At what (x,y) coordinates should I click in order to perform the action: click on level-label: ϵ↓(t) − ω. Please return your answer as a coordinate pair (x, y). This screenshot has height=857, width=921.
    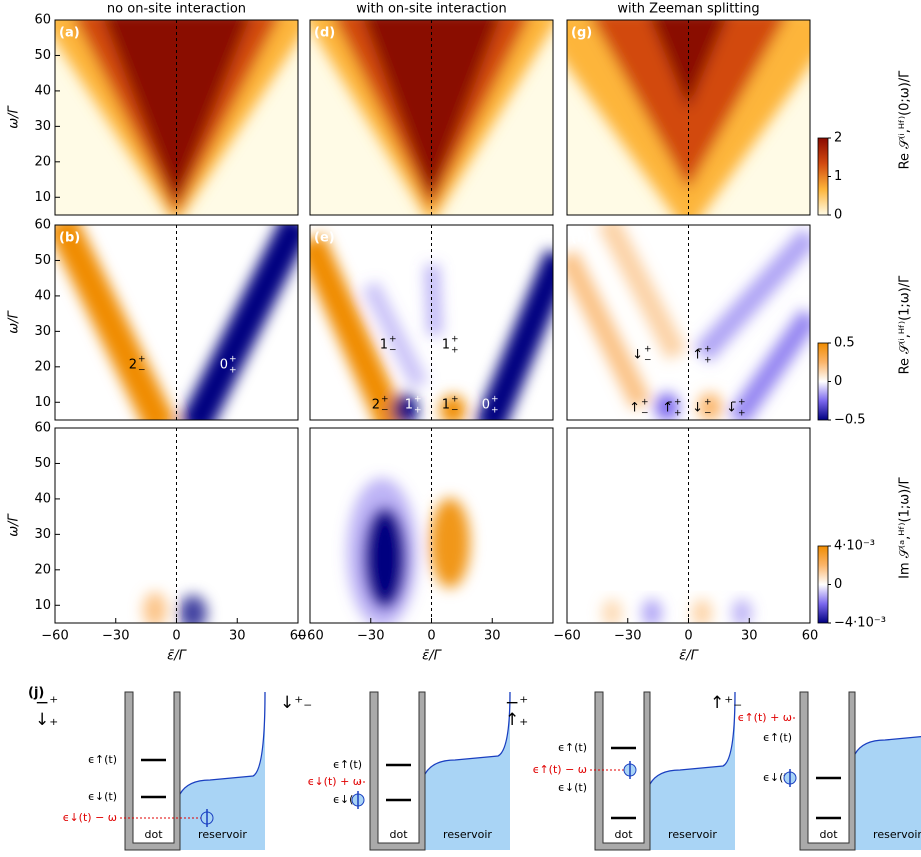
    Looking at the image, I should click on (90, 817).